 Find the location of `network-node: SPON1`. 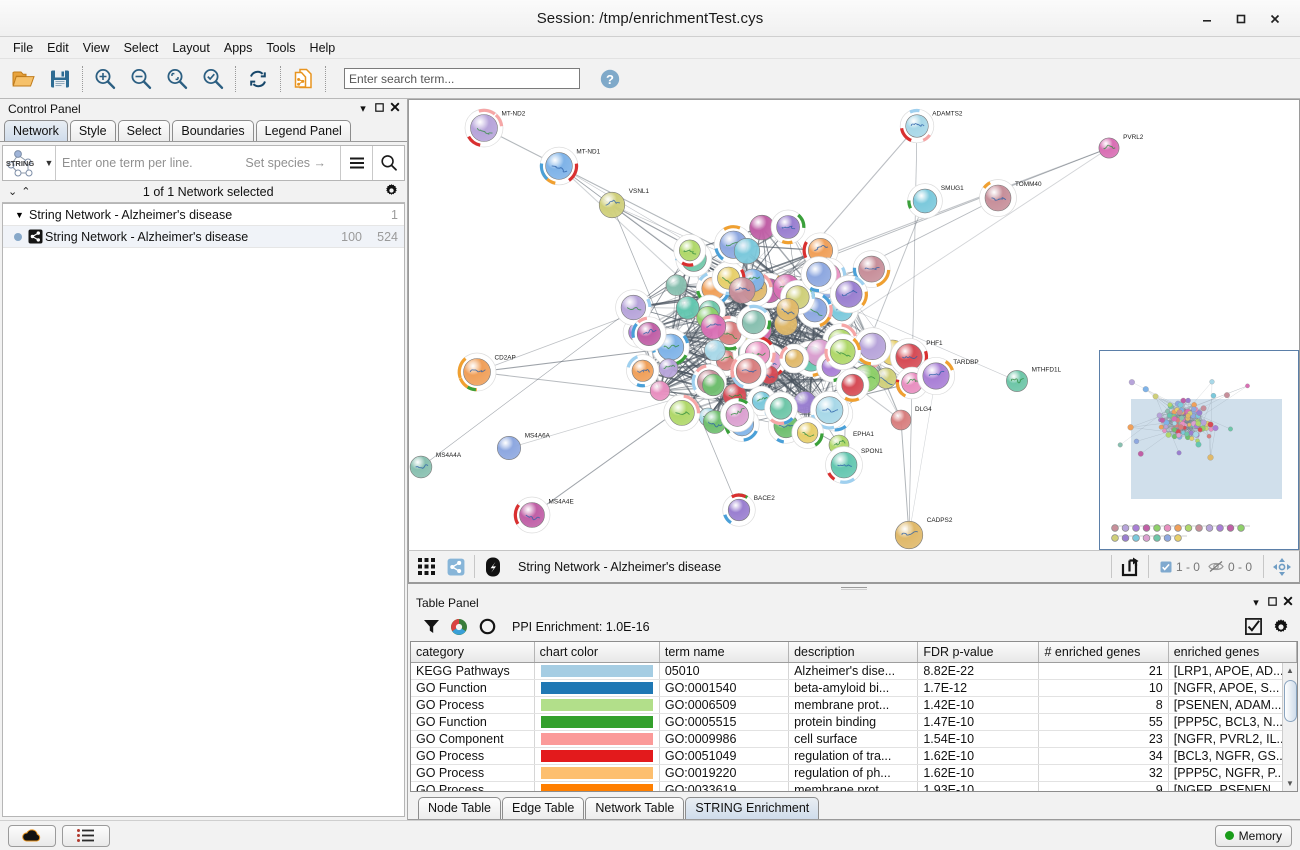

network-node: SPON1 is located at coordinates (854, 465).